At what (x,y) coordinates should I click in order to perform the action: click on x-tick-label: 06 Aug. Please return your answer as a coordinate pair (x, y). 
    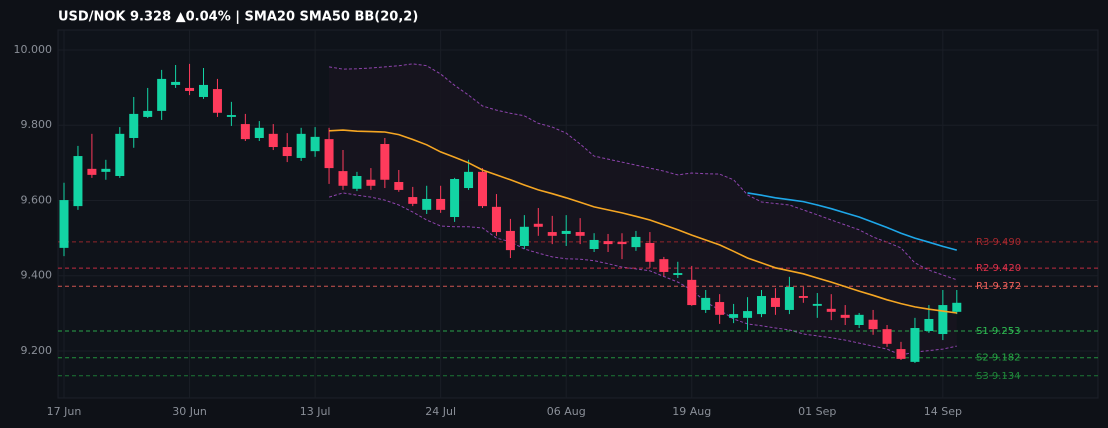
    Looking at the image, I should click on (566, 411).